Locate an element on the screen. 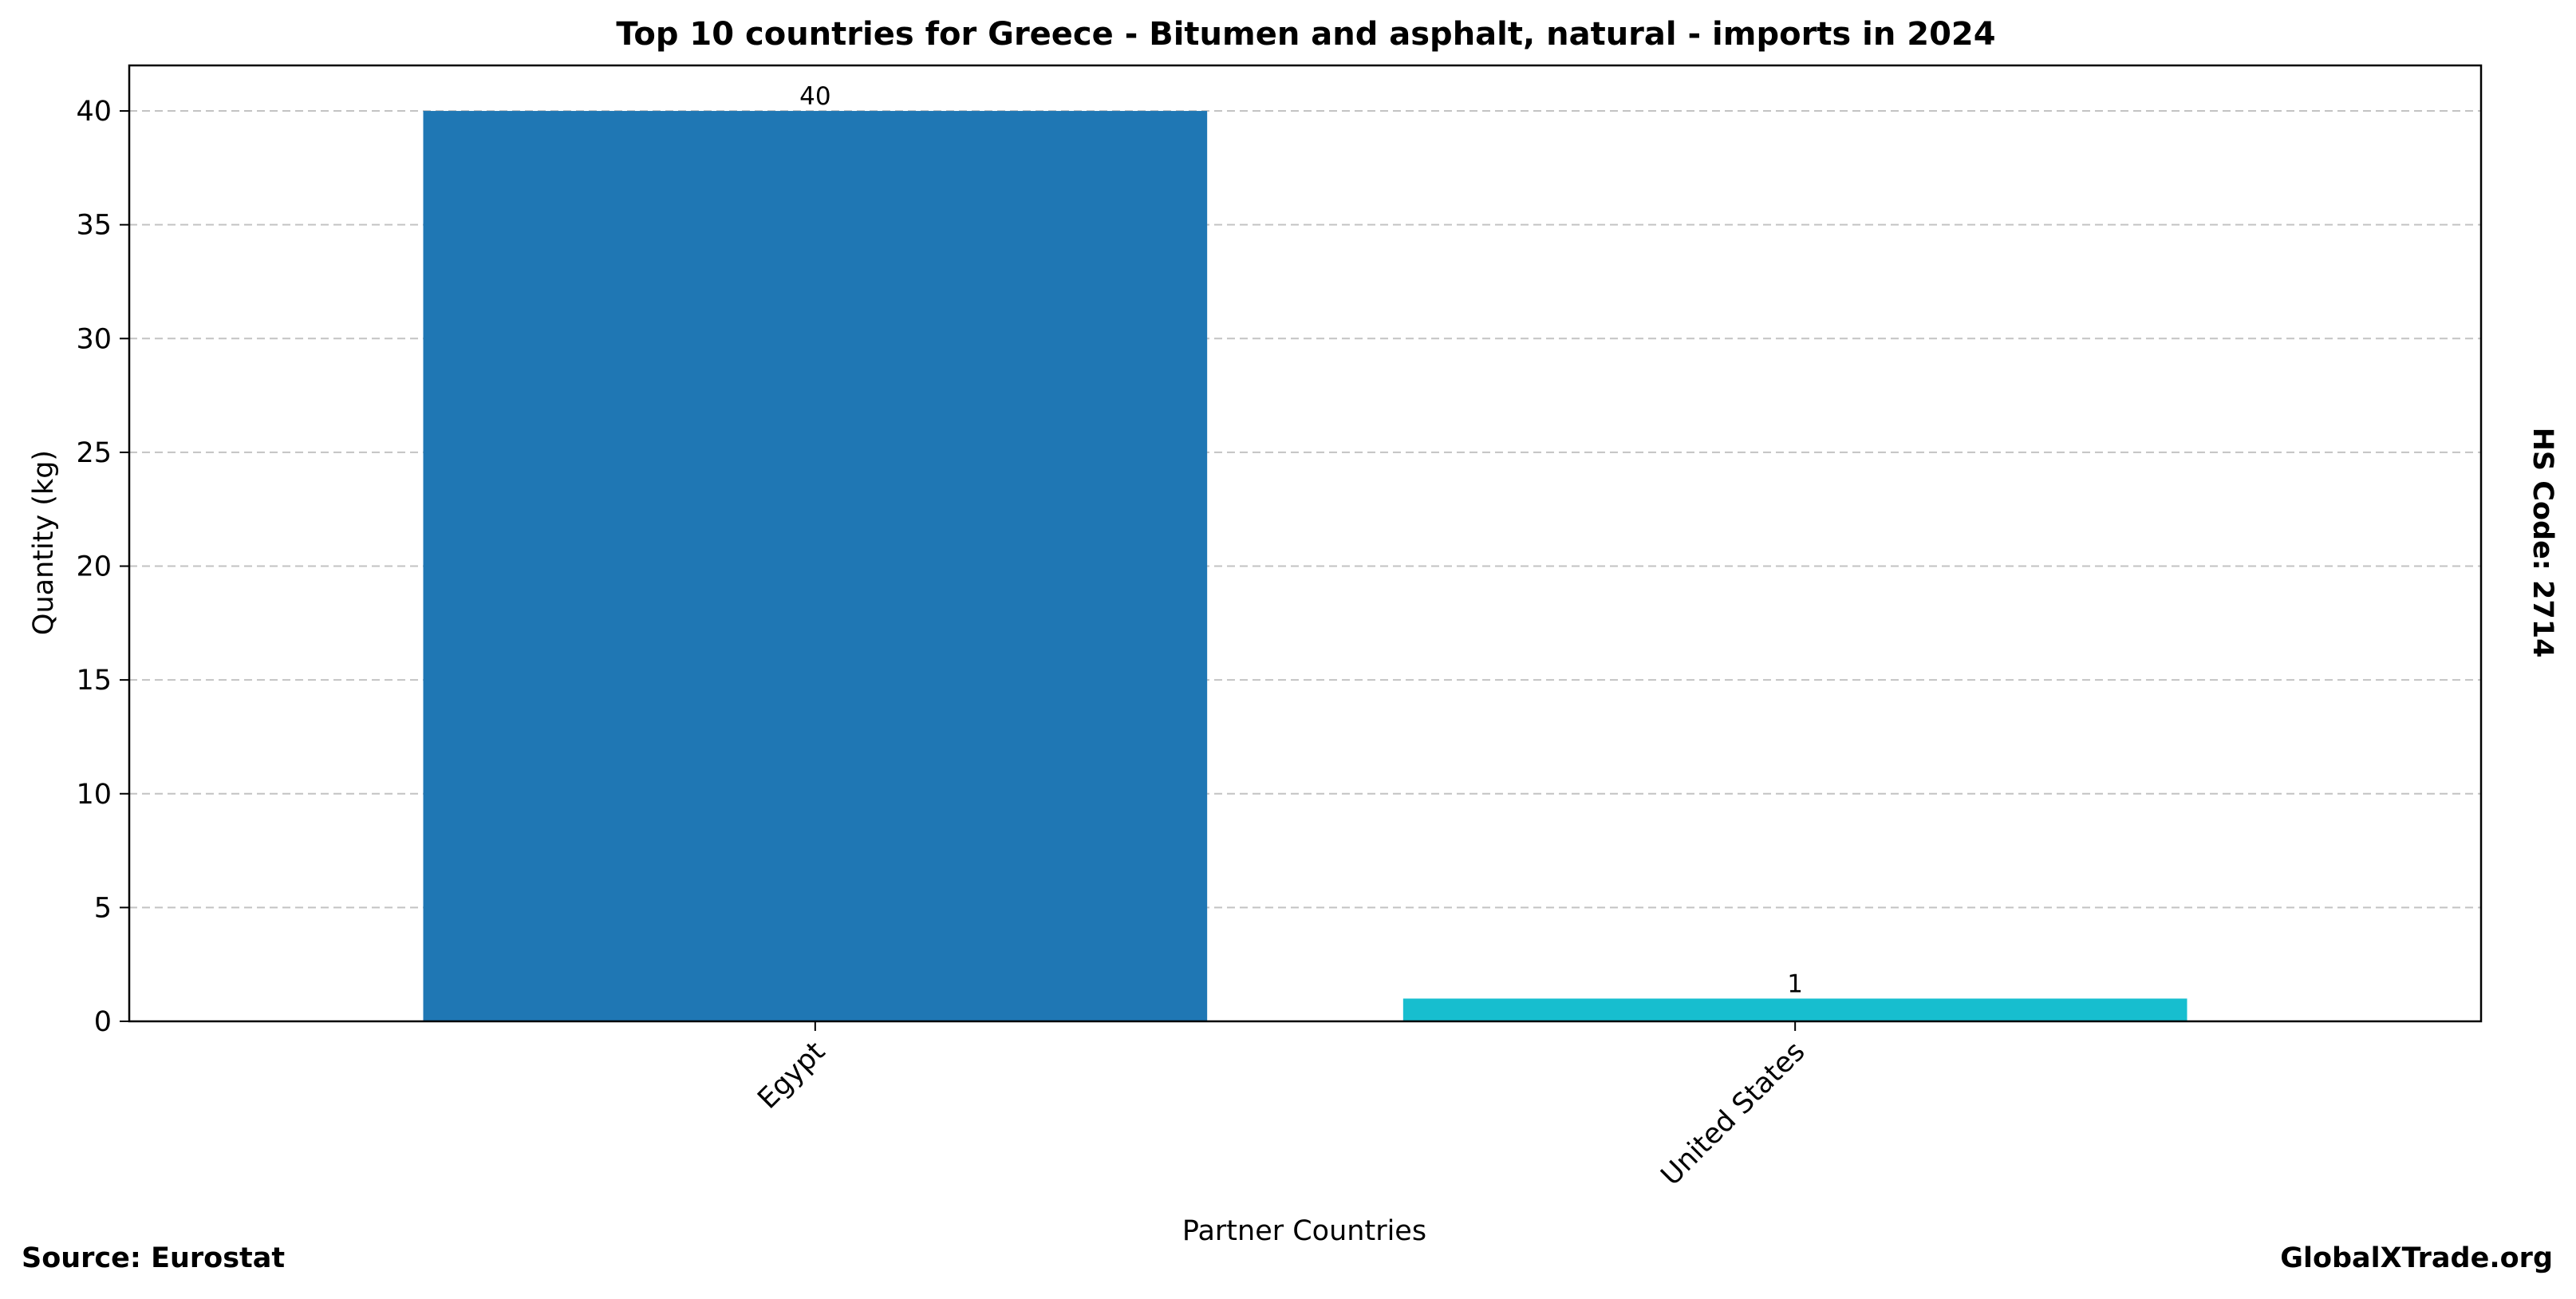 This screenshot has height=1299, width=2576. data-label: 1 is located at coordinates (1795, 983).